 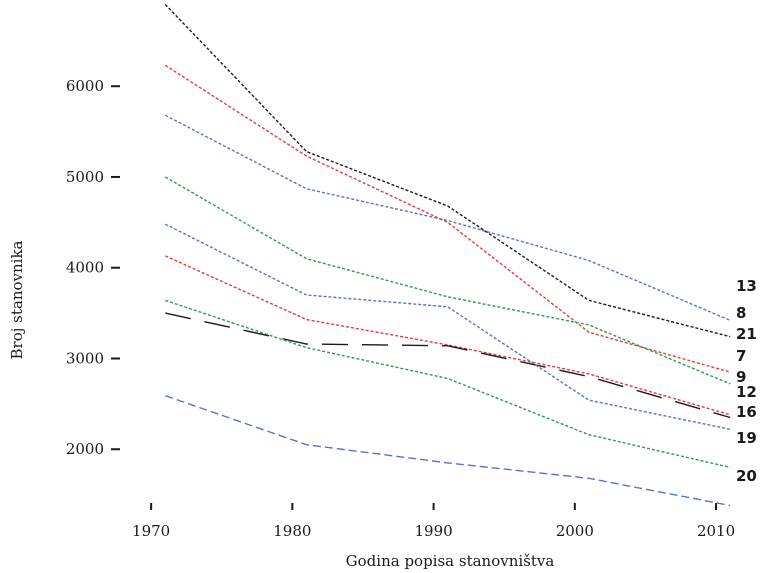 I want to click on series-label-12: 12, so click(x=746, y=392).